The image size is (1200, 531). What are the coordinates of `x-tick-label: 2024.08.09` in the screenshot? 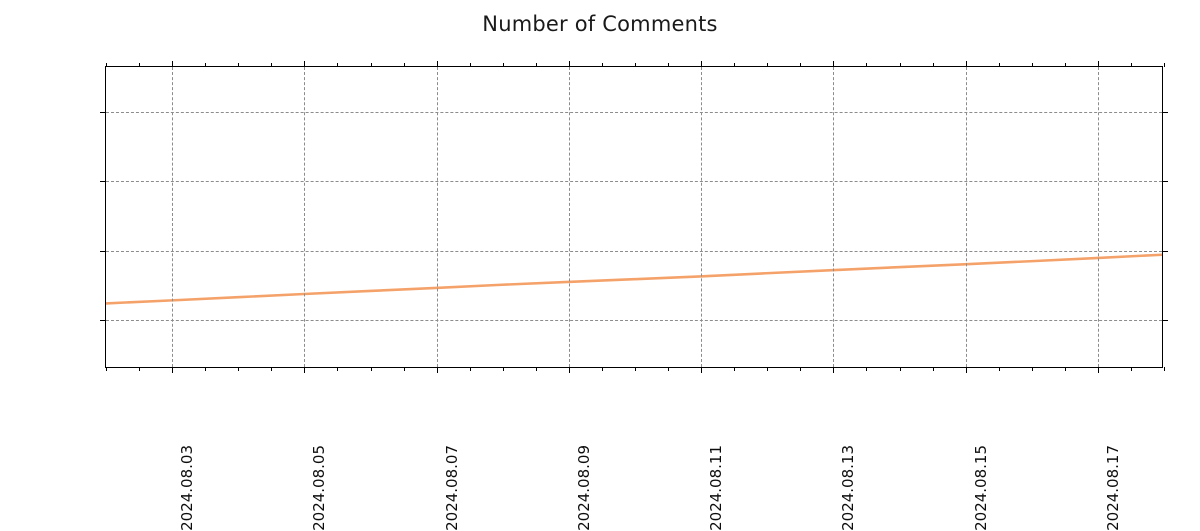 It's located at (583, 488).